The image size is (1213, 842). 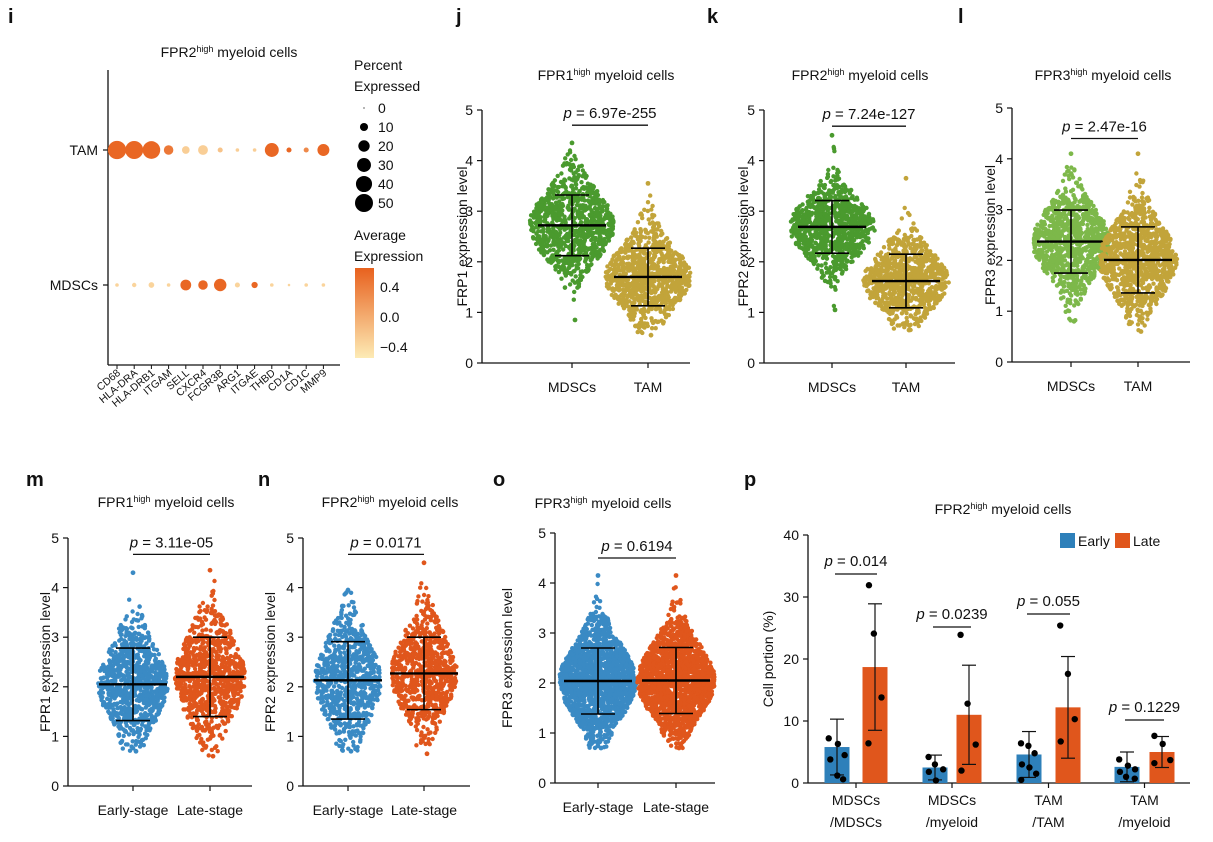 I want to click on y-axis-label: FRP1 expression level, so click(x=462, y=236).